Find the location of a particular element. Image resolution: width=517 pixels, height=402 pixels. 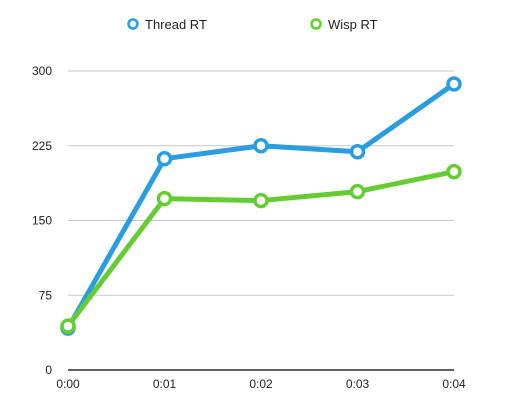

legend: Thread RT Wisp RT is located at coordinates (252, 24).